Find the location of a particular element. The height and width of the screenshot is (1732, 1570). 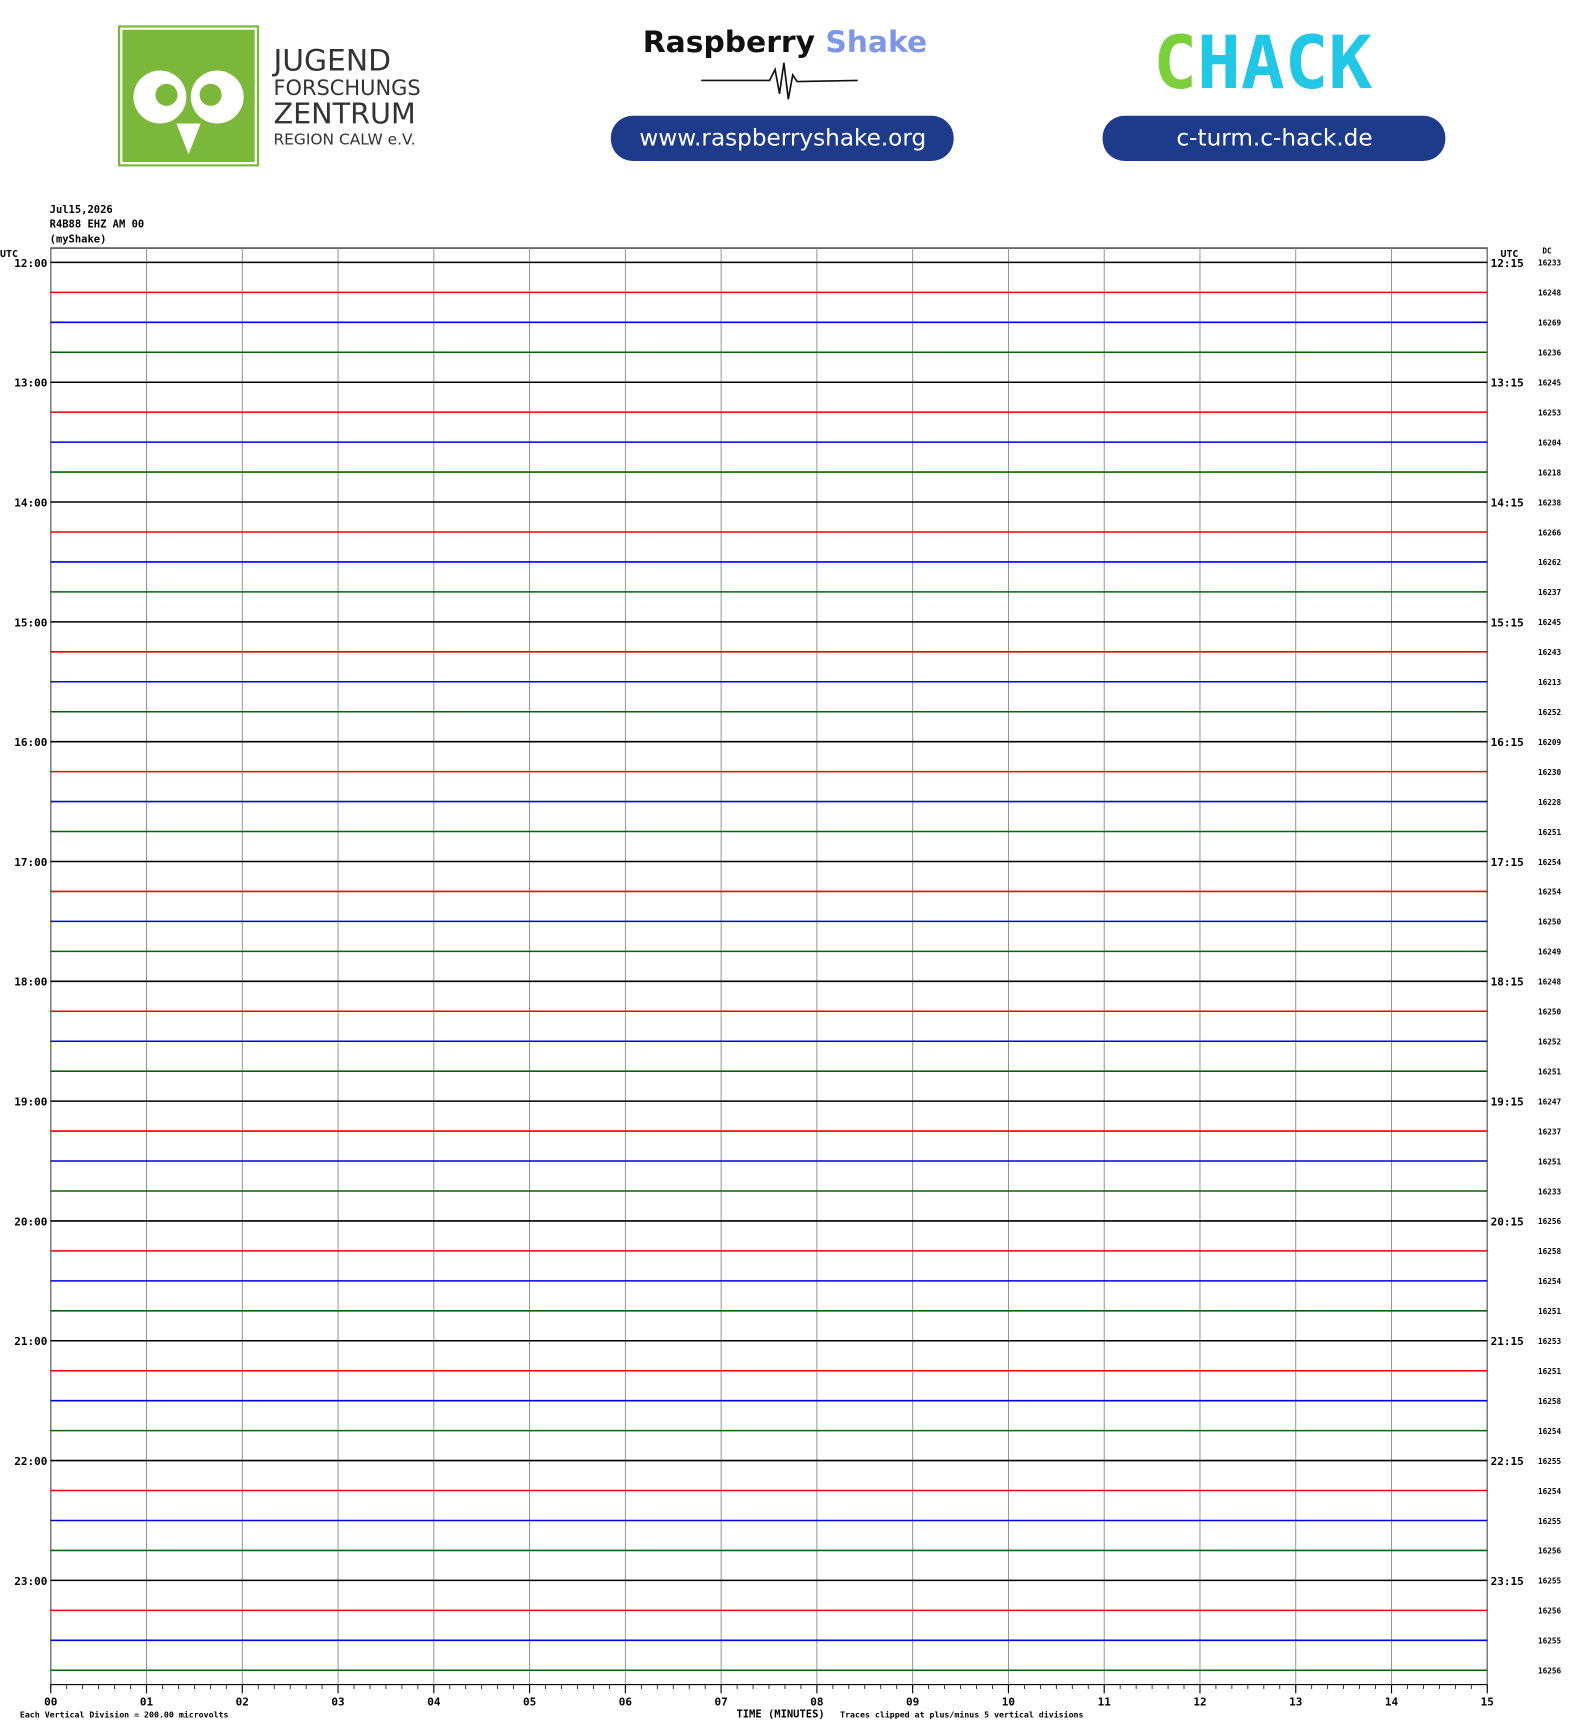

row-label-right: 17:15 is located at coordinates (1507, 862).